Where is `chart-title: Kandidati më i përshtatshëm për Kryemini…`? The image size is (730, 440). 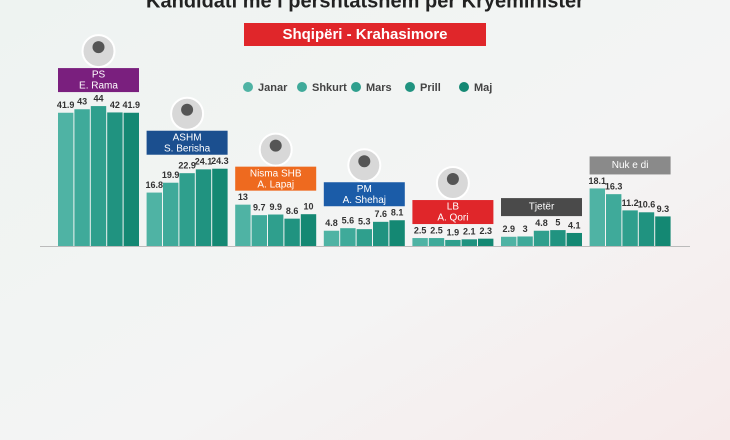 chart-title: Kandidati më i përshtatshëm për Kryemini… is located at coordinates (365, 6).